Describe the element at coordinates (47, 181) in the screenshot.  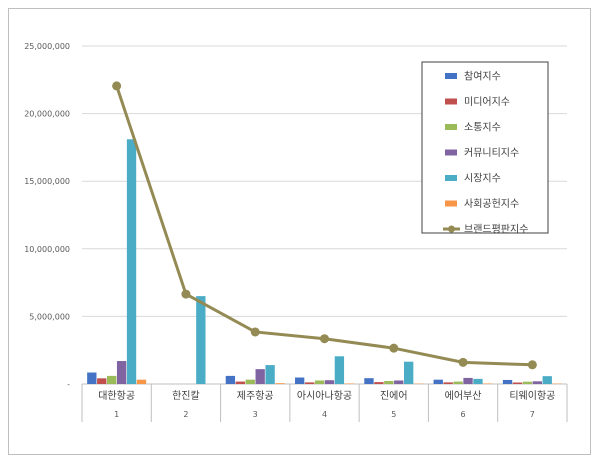
I see `y-tick-label: 15,000,000` at that location.